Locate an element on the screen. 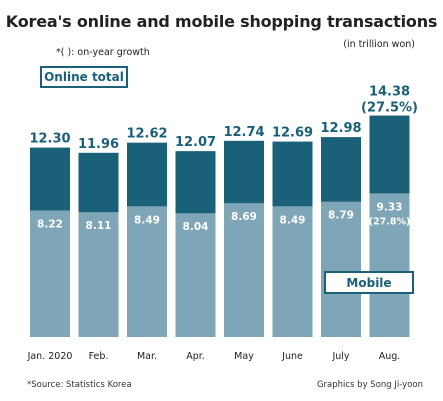  growth-note: *( ): on-year growth is located at coordinates (103, 52).